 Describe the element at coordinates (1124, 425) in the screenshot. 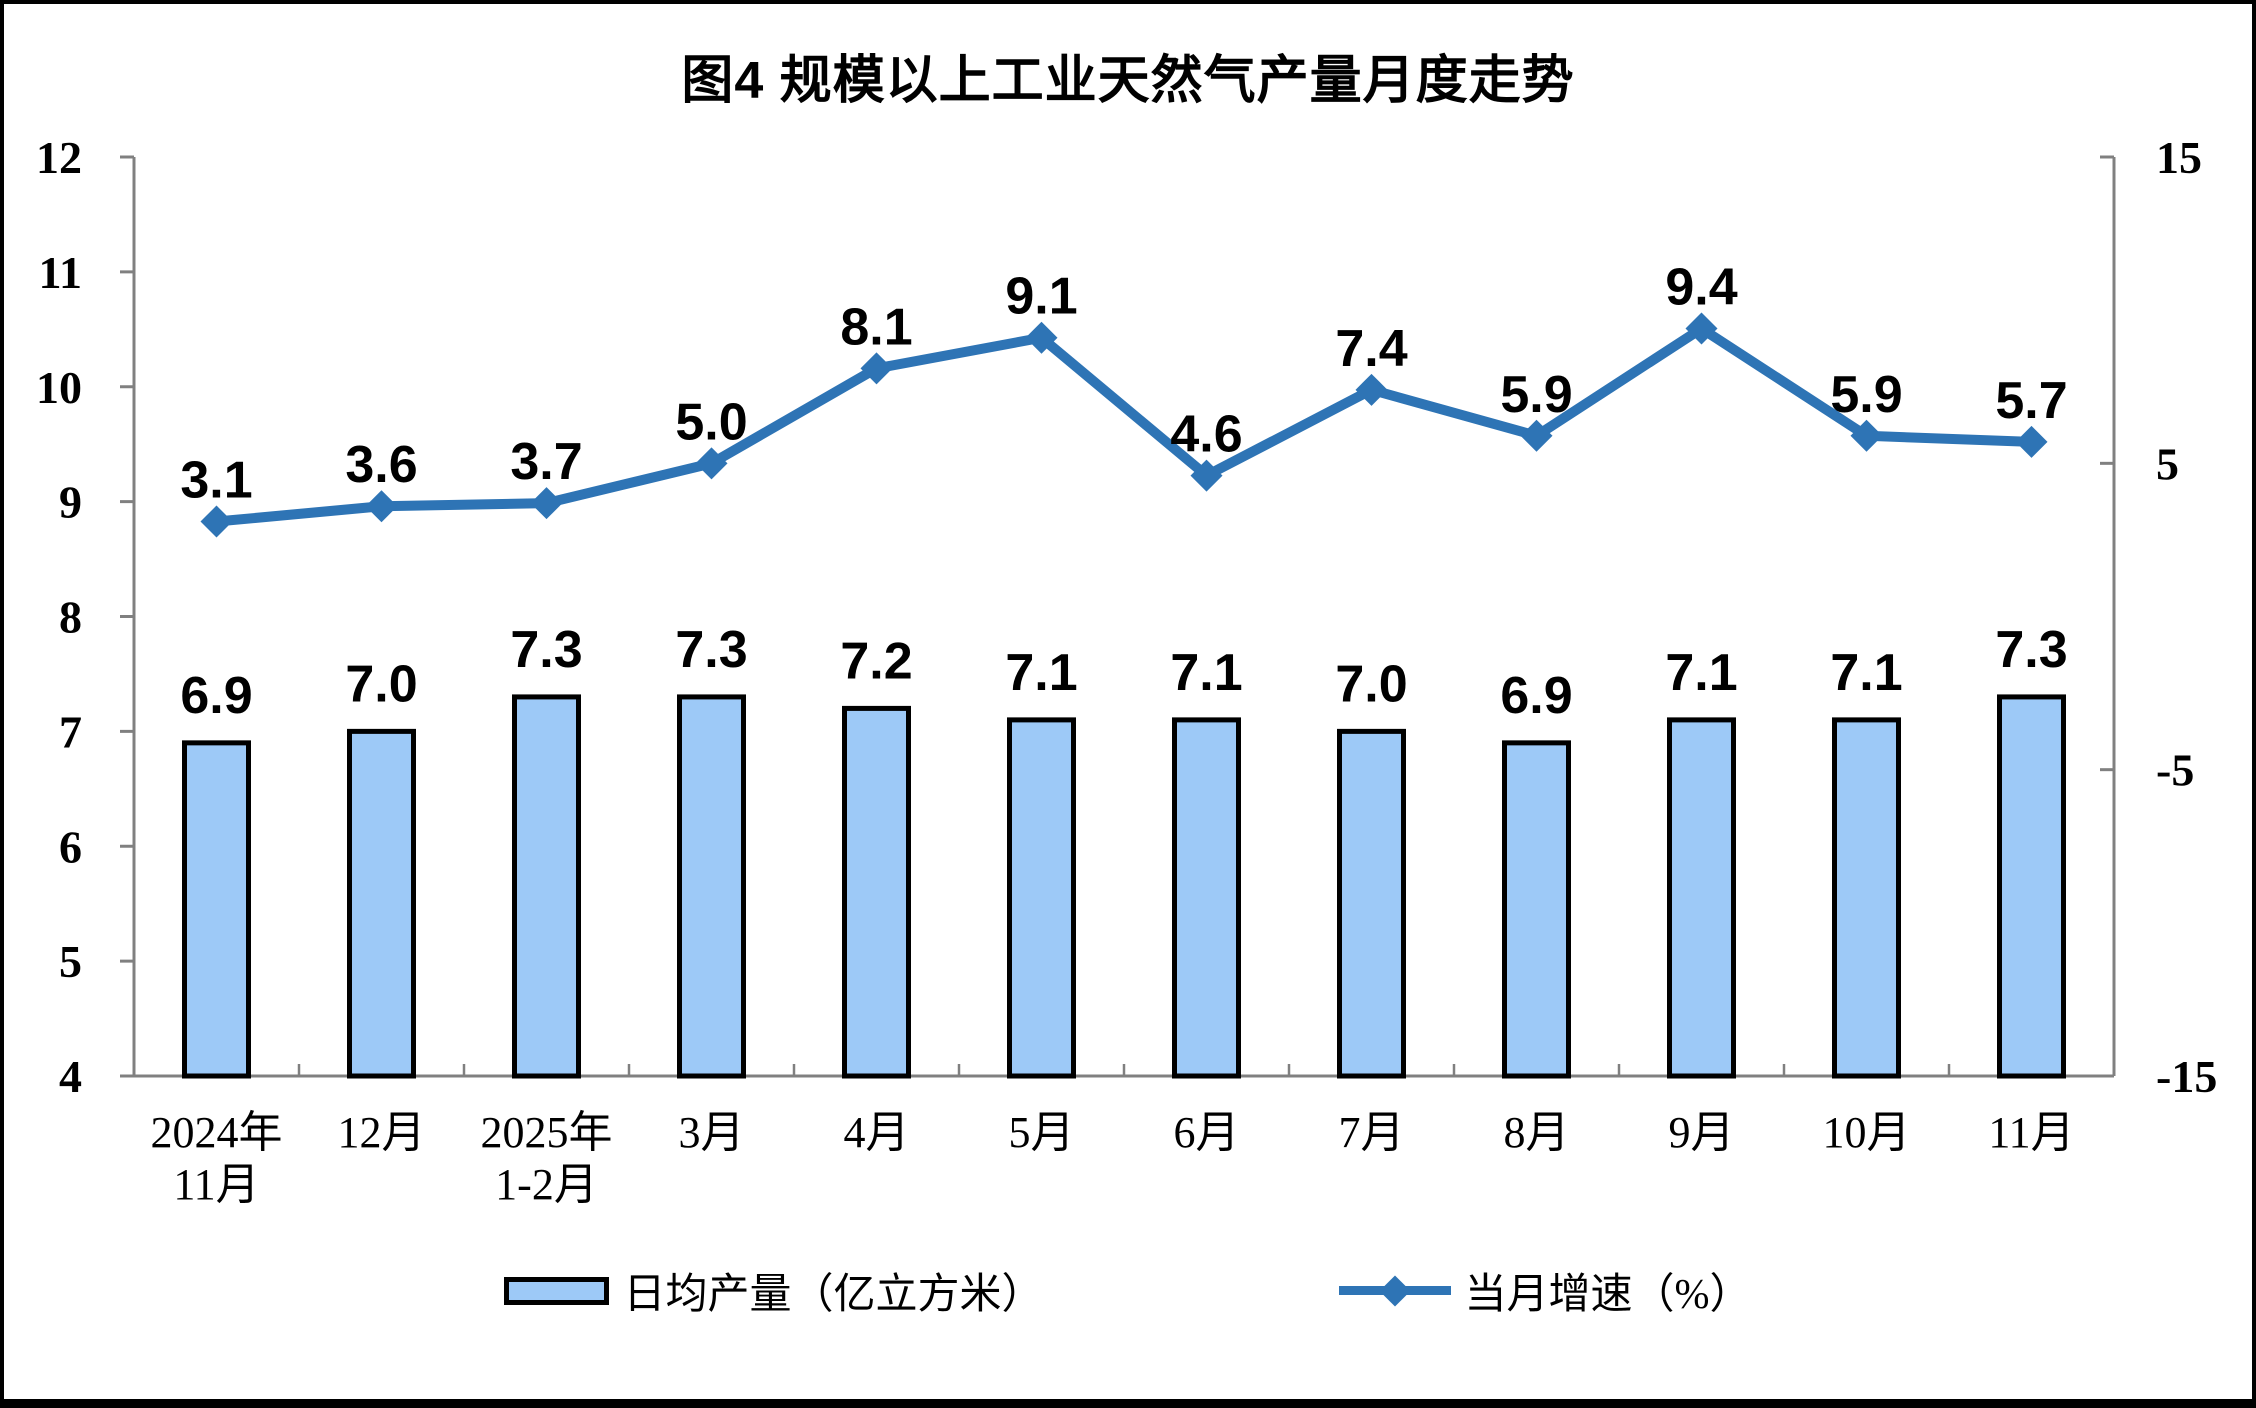

I see `growth-line` at that location.